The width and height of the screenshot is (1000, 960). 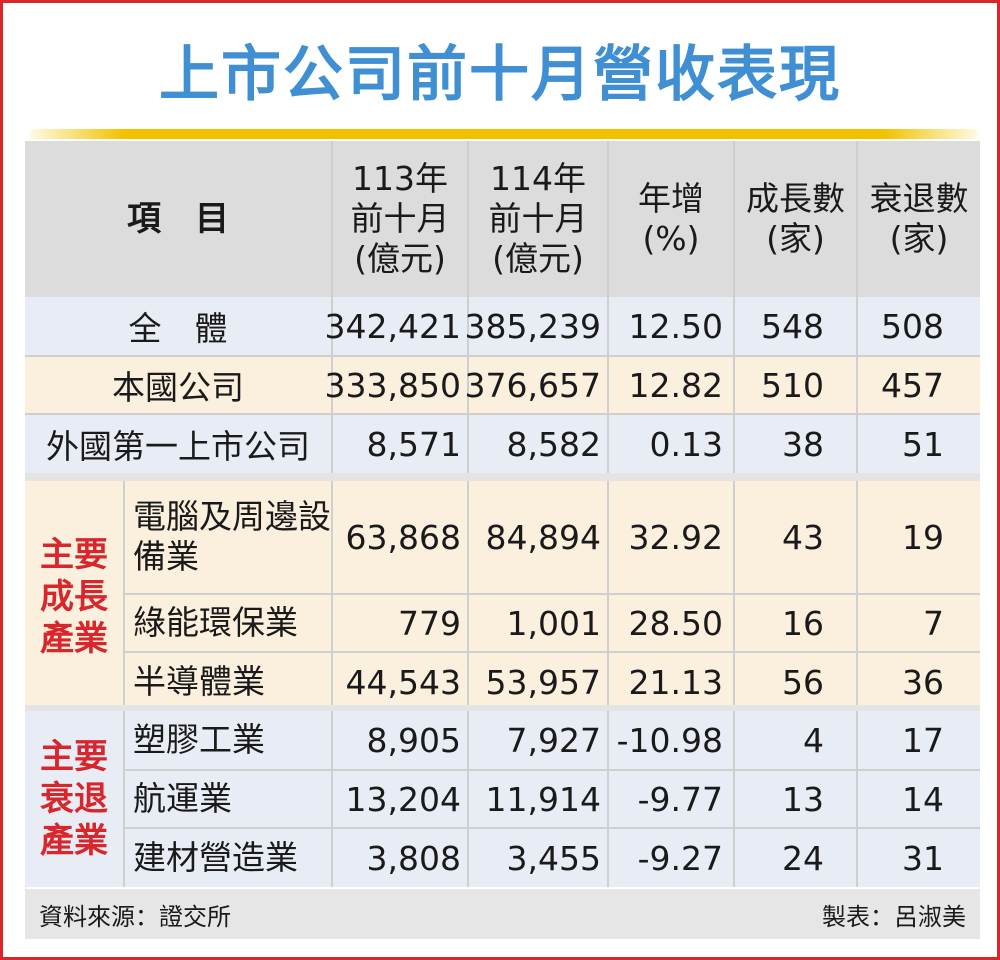 I want to click on header-113-line1: 113年, so click(x=400, y=178).